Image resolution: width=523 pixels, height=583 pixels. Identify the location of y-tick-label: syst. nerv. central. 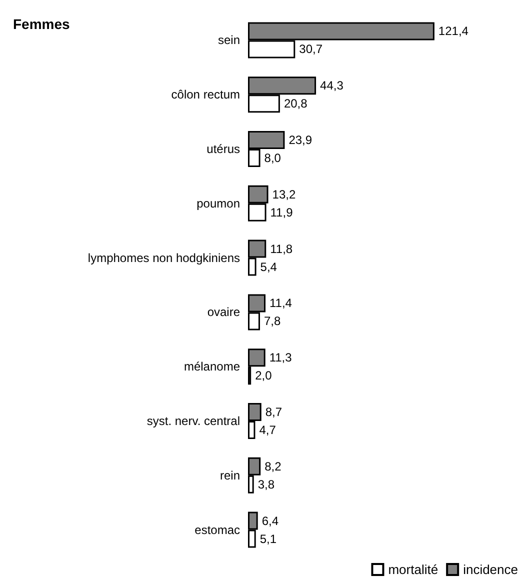
(193, 421).